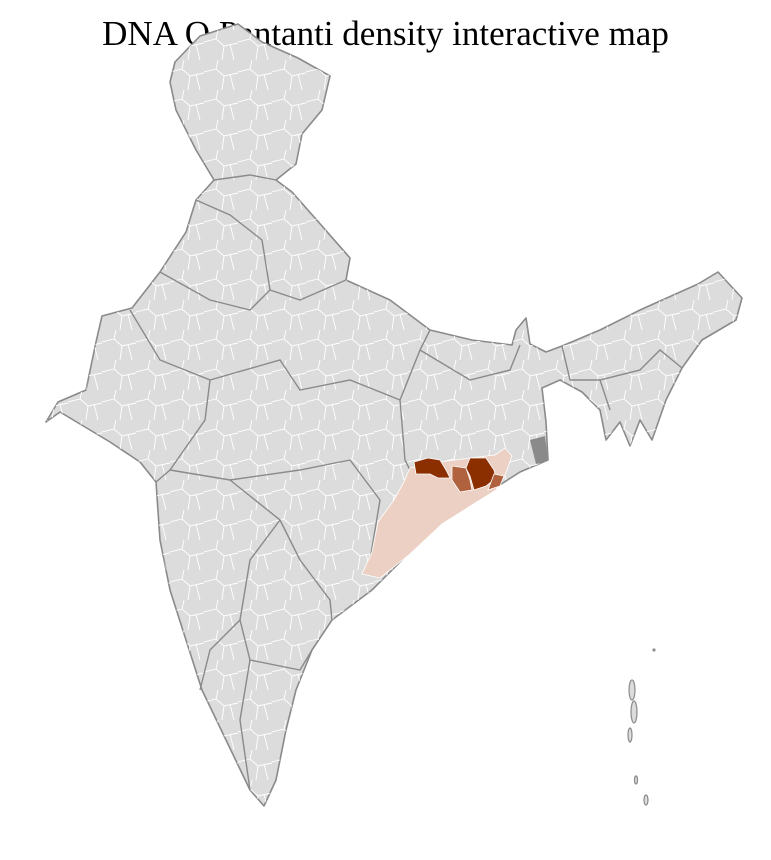 The width and height of the screenshot is (771, 860). I want to click on andaman-nicobar-islands, so click(641, 727).